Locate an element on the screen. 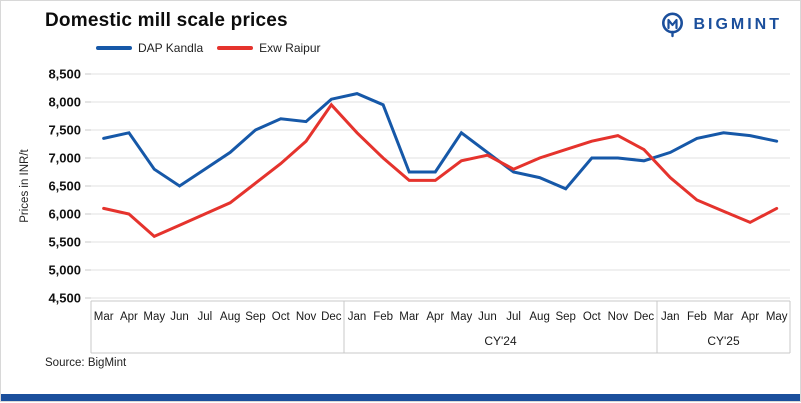  y-tick-label: 5,500 is located at coordinates (64, 242).